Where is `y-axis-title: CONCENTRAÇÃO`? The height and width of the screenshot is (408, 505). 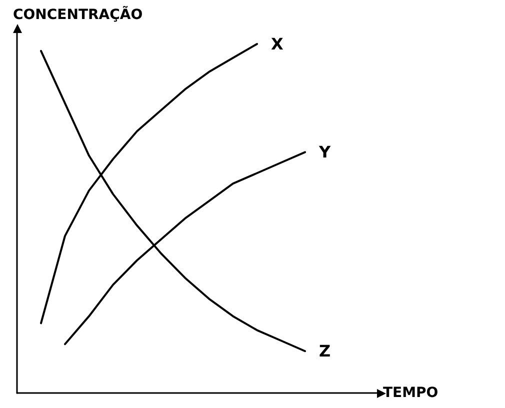 y-axis-title: CONCENTRAÇÃO is located at coordinates (78, 14).